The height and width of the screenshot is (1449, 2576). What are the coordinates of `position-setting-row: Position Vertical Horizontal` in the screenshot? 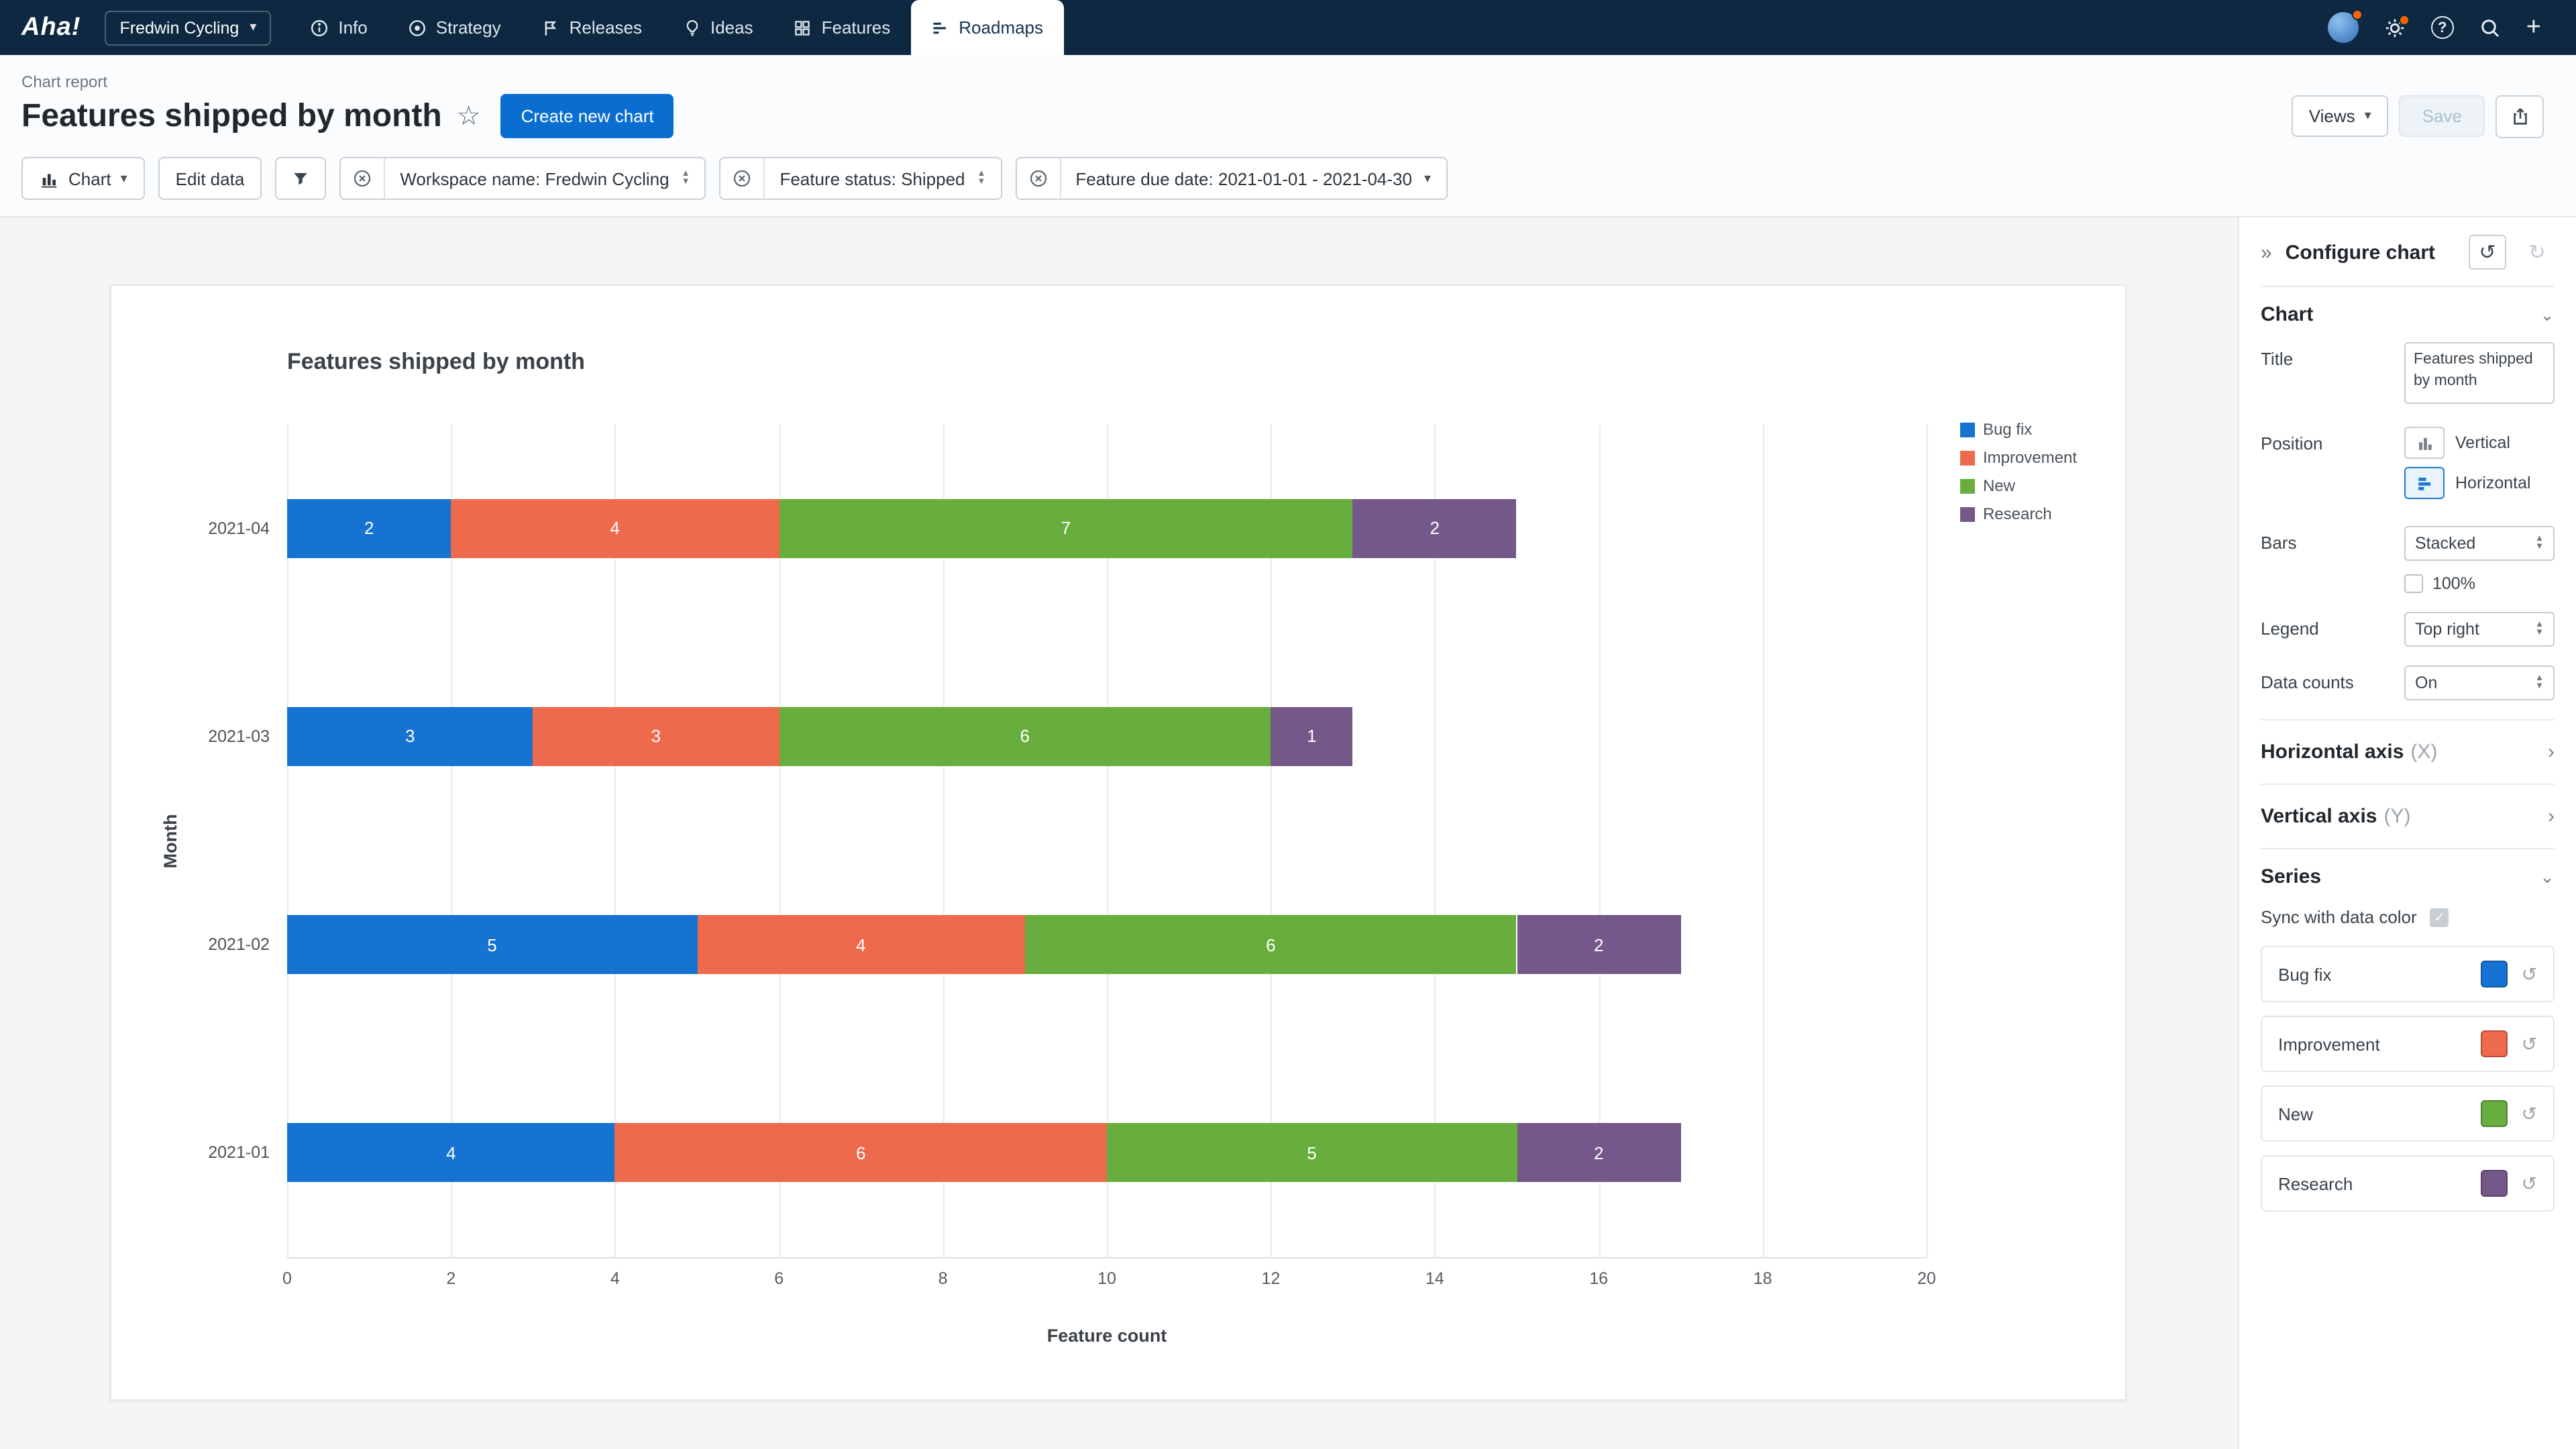 It's located at (2408, 467).